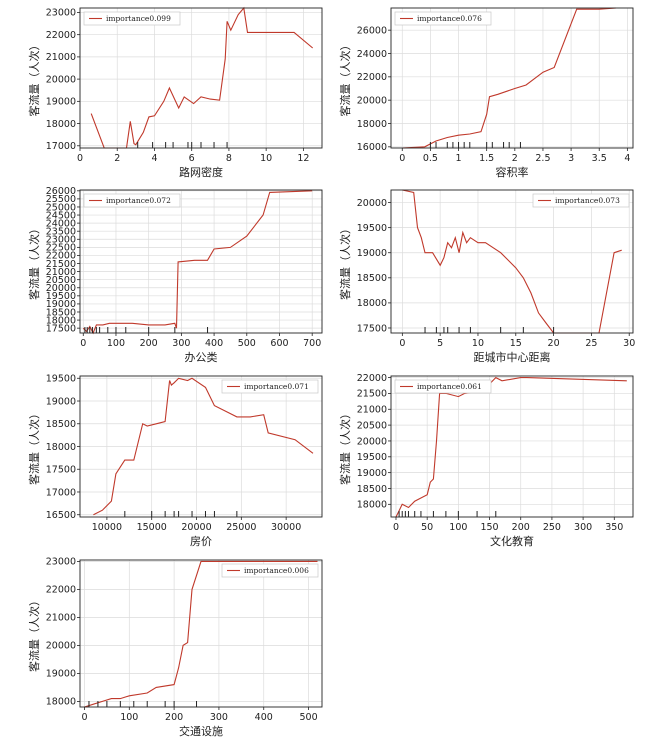 The image size is (650, 740). I want to click on x-axis-label: 容积率, so click(512, 172).